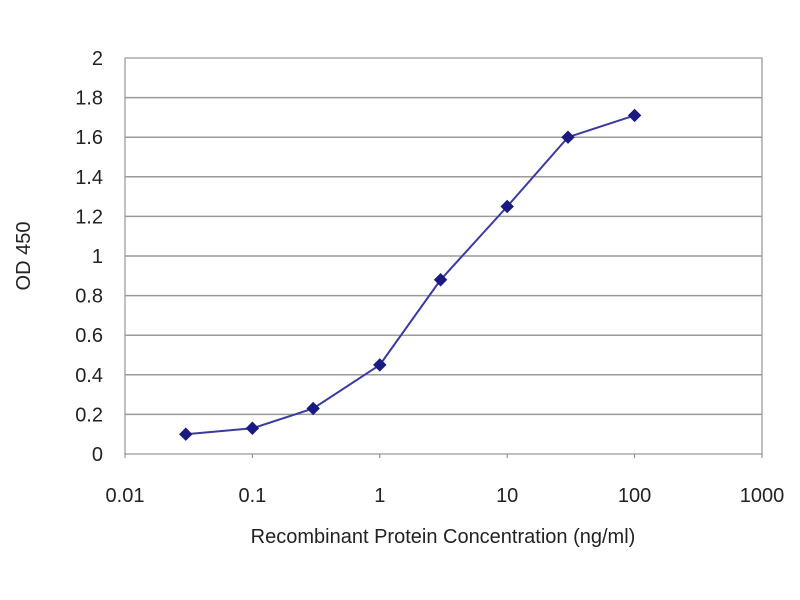  I want to click on y-tick-label: 0, so click(97, 455).